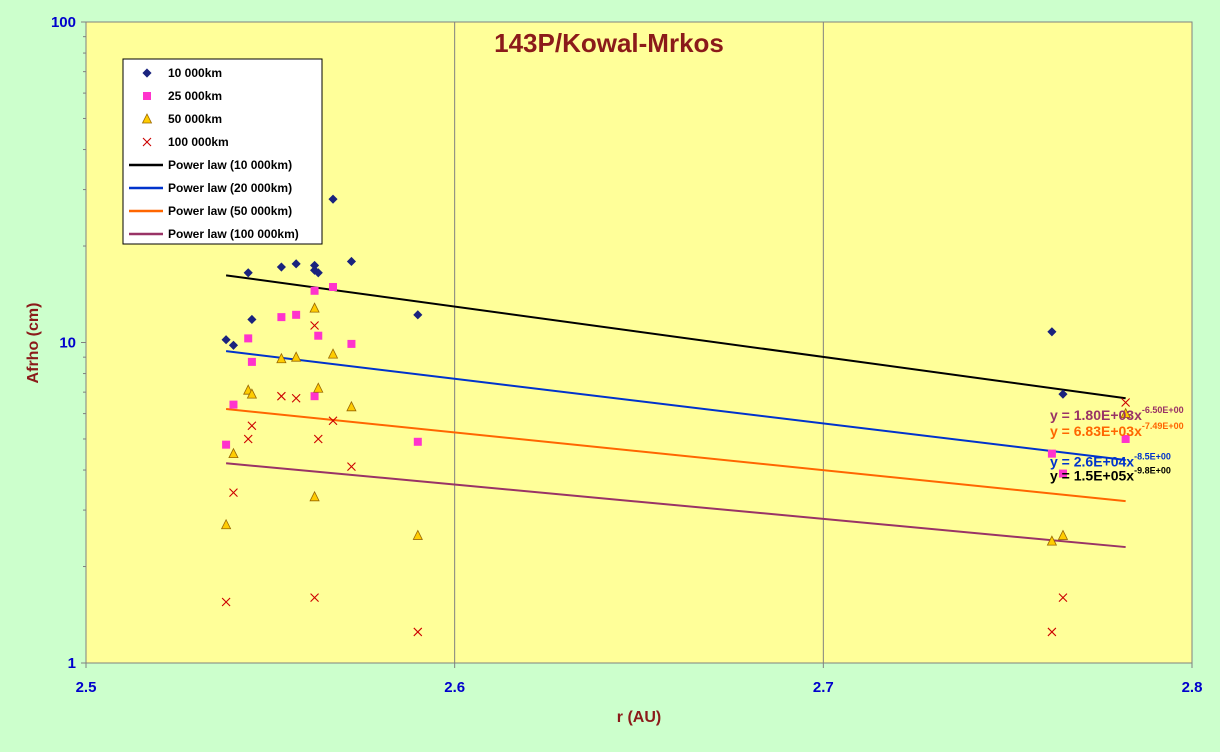  I want to click on legend-item: 10 000km, so click(182, 73).